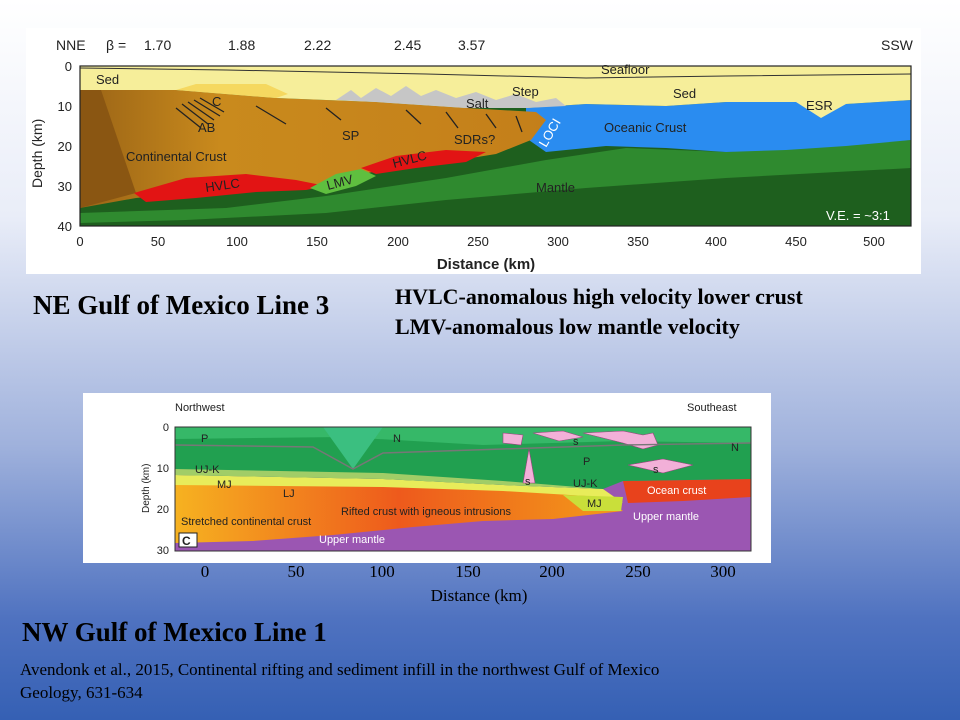 This screenshot has width=960, height=720. I want to click on label-n-right: N, so click(735, 448).